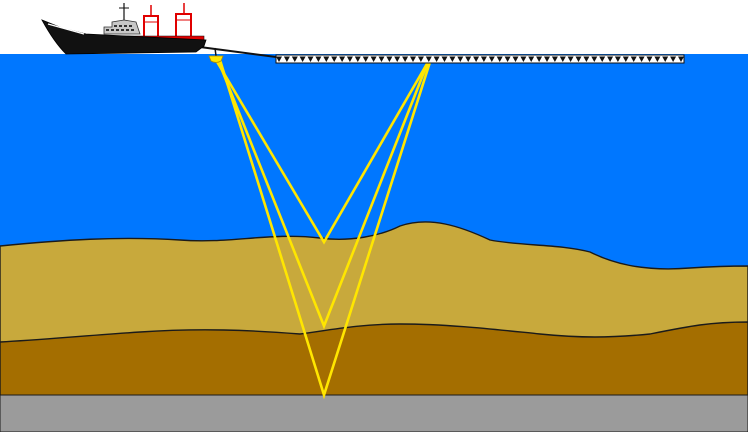  Describe the element at coordinates (124, 37) in the screenshot. I see `ship-hull` at that location.